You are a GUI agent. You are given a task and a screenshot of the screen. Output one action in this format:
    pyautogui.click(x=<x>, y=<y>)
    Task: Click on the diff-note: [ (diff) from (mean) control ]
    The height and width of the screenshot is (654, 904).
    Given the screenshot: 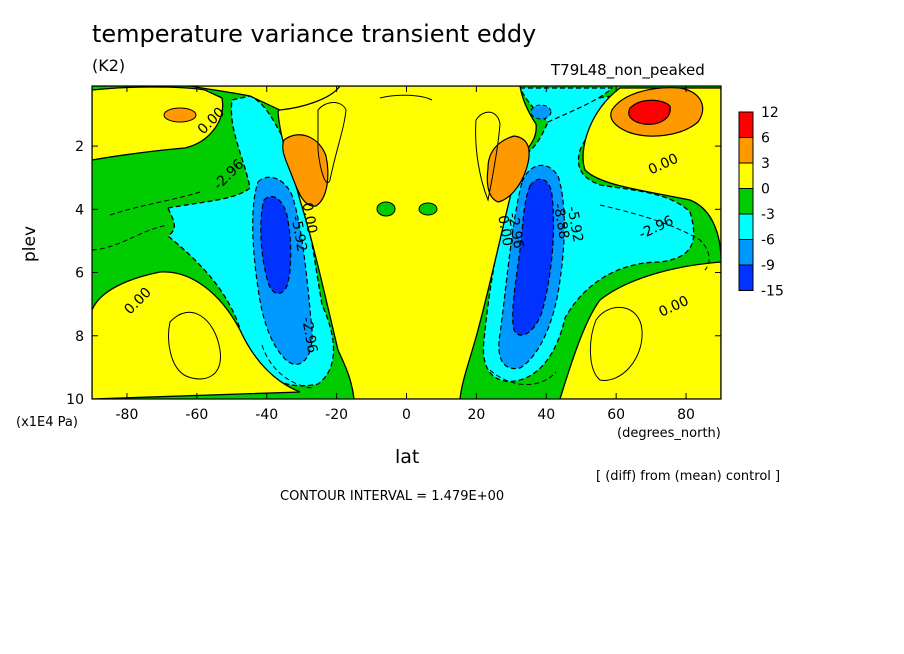 What is the action you would take?
    pyautogui.click(x=688, y=476)
    